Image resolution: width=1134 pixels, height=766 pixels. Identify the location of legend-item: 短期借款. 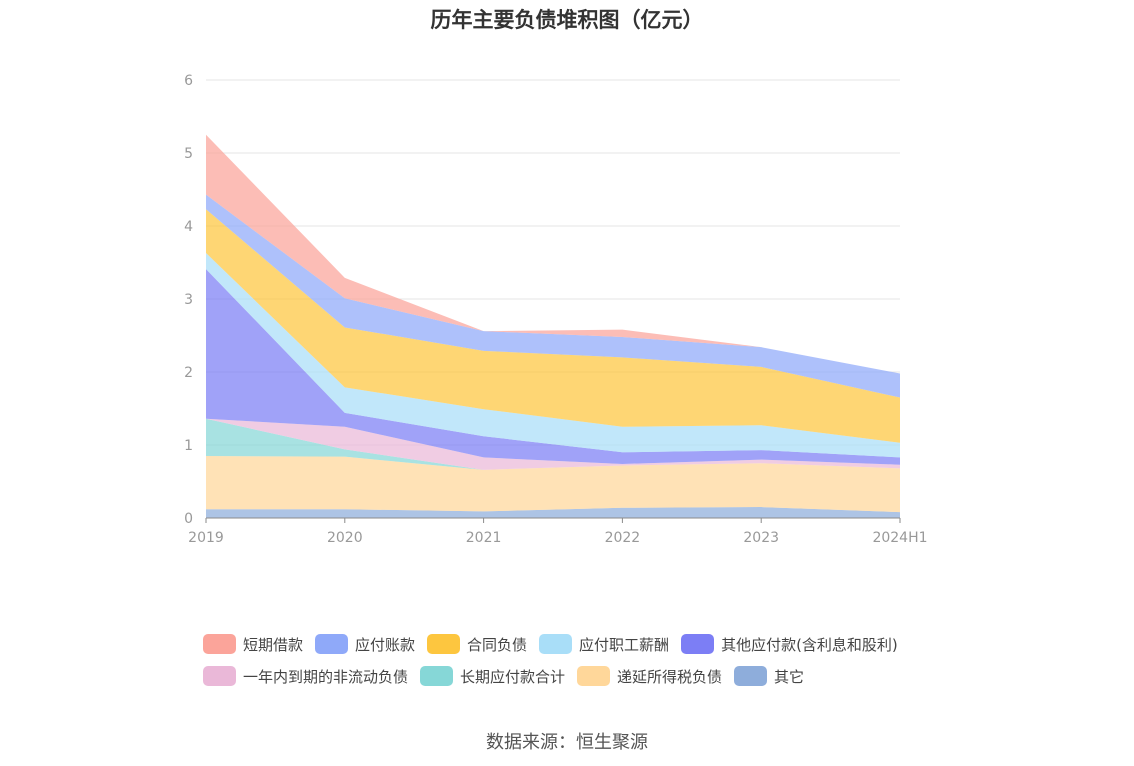
(253, 644).